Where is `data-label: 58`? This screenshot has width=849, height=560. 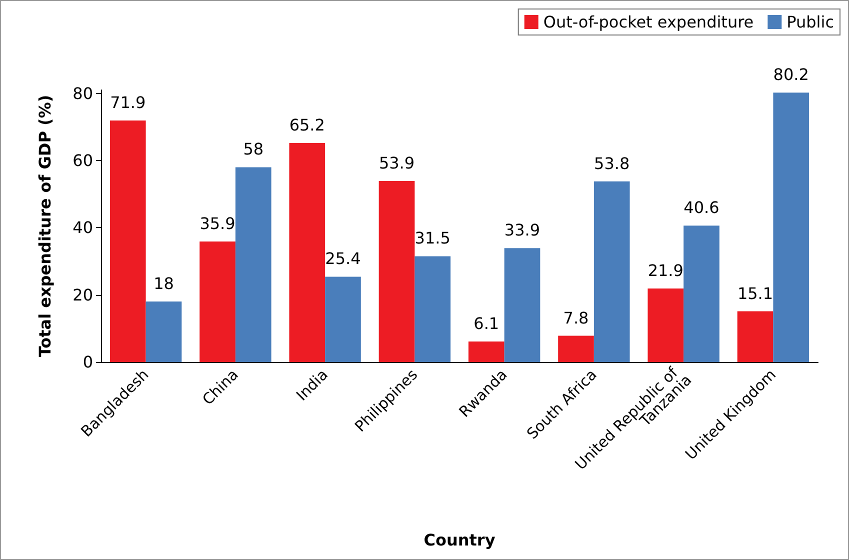 data-label: 58 is located at coordinates (253, 149).